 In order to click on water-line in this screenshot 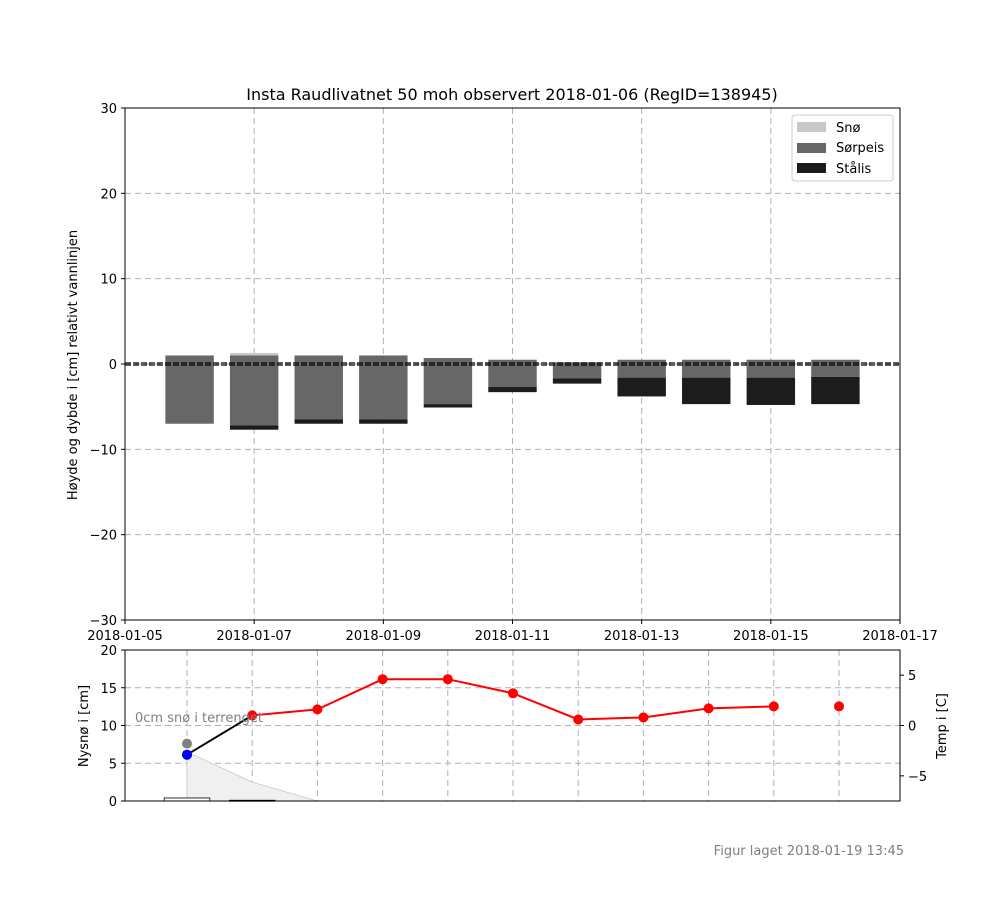, I will do `click(512, 364)`.